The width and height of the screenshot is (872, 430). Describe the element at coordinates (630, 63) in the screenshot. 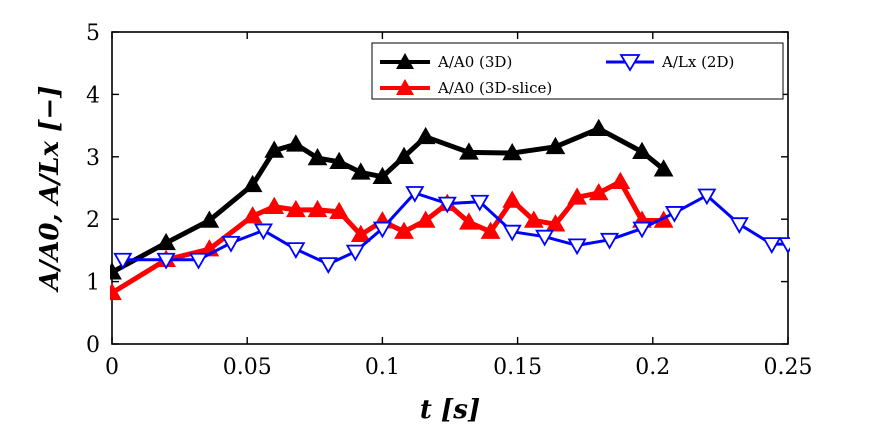

I see `legend-marker-2d` at that location.